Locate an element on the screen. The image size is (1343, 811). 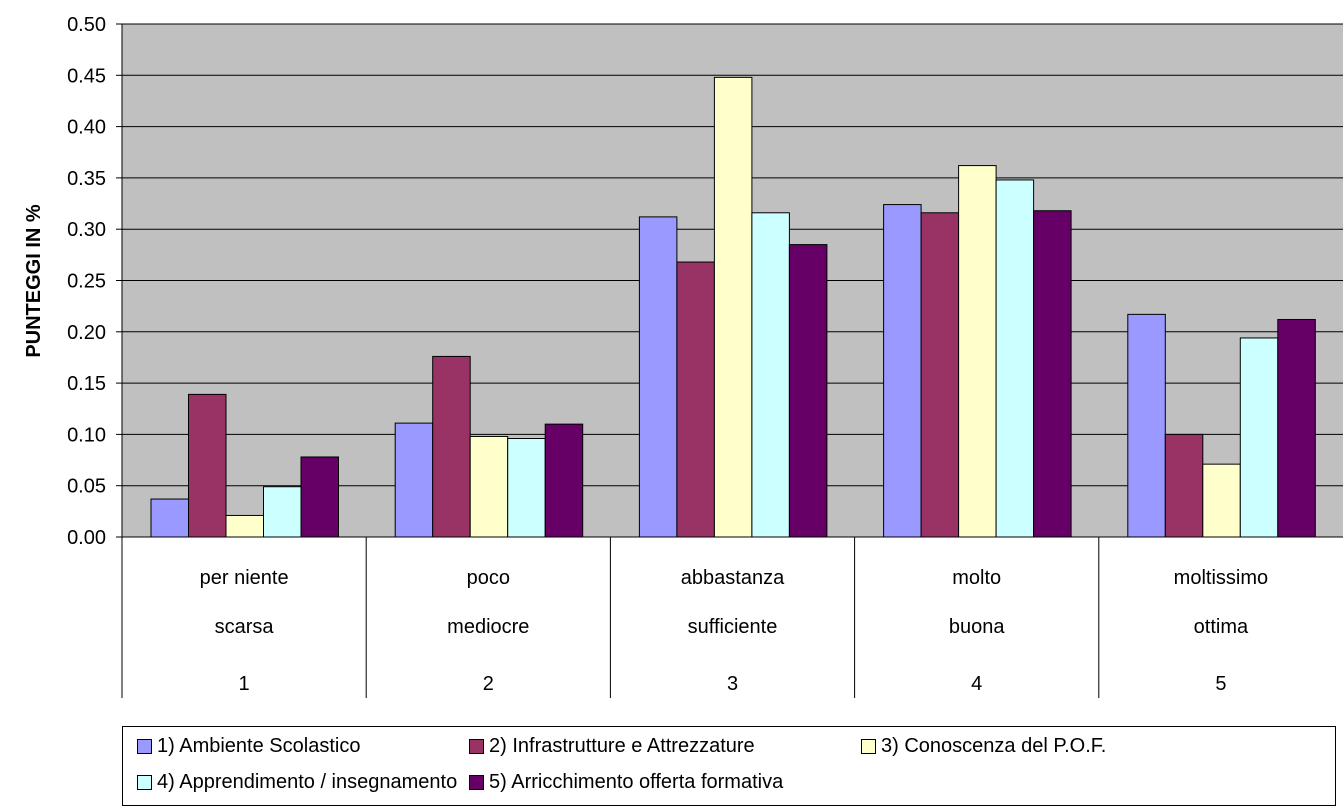
legend-item-1: 1) Ambiente Scolastico is located at coordinates (248, 746).